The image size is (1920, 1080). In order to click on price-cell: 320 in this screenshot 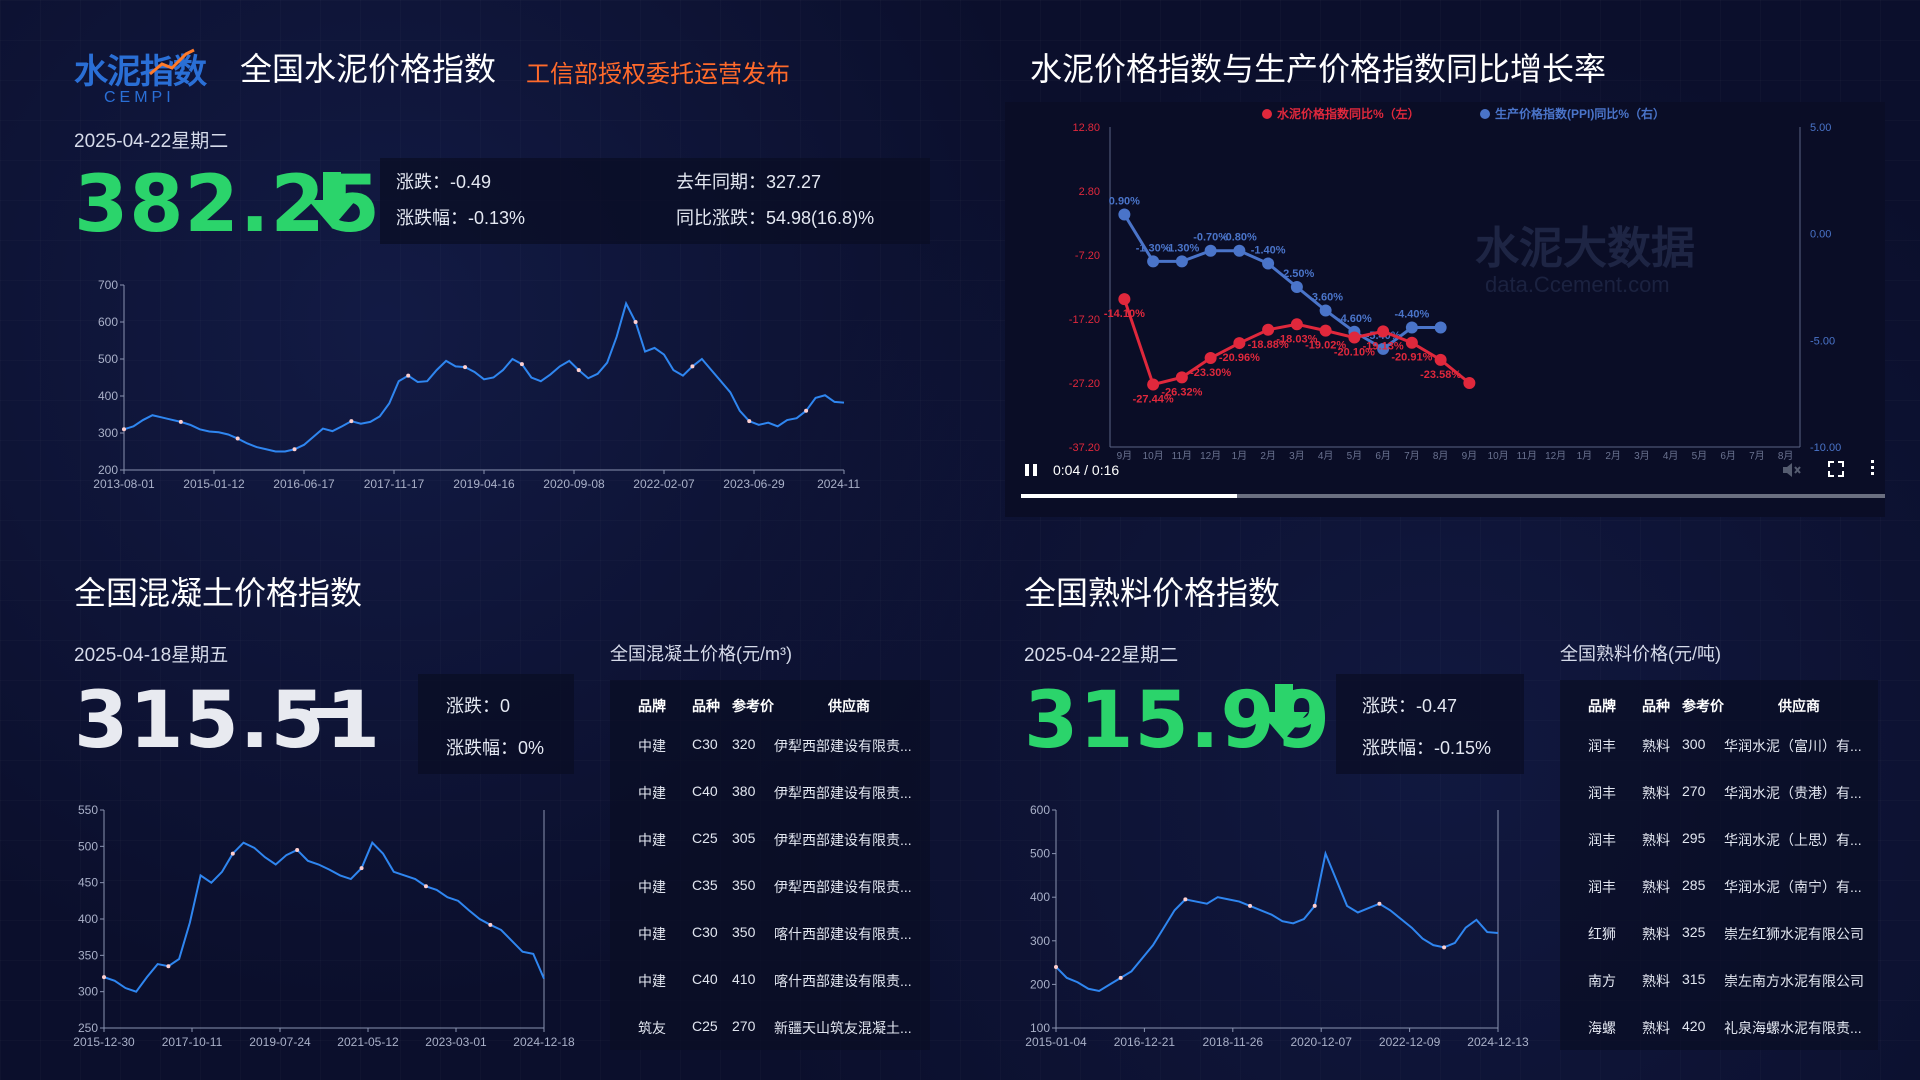, I will do `click(744, 744)`.